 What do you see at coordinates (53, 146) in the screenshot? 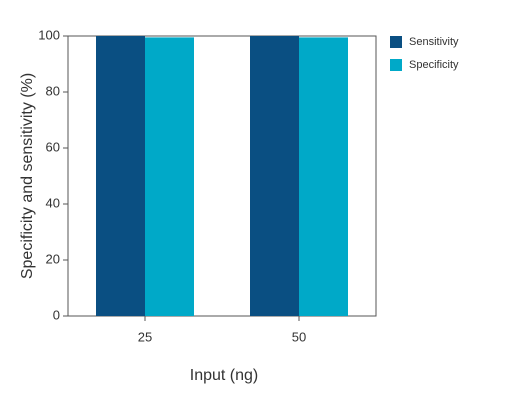
I see `y-tick-label: 60` at bounding box center [53, 146].